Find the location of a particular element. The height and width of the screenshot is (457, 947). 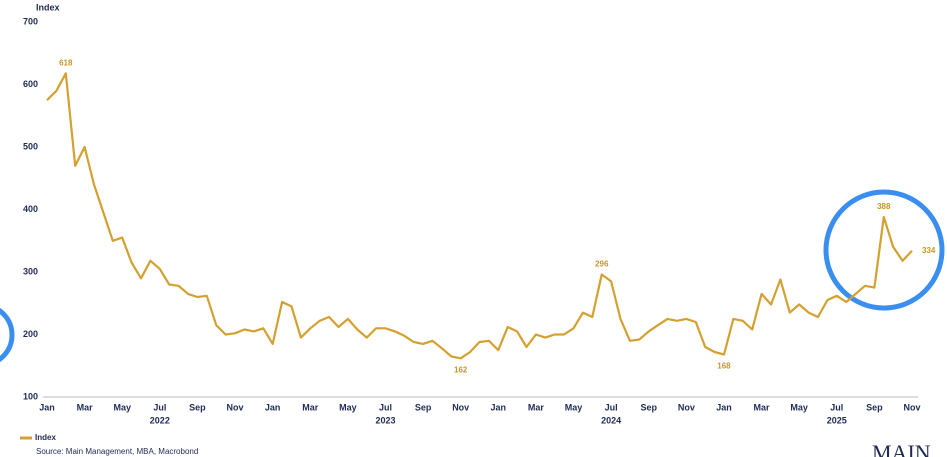

y-tick-label: 200 is located at coordinates (30, 334).